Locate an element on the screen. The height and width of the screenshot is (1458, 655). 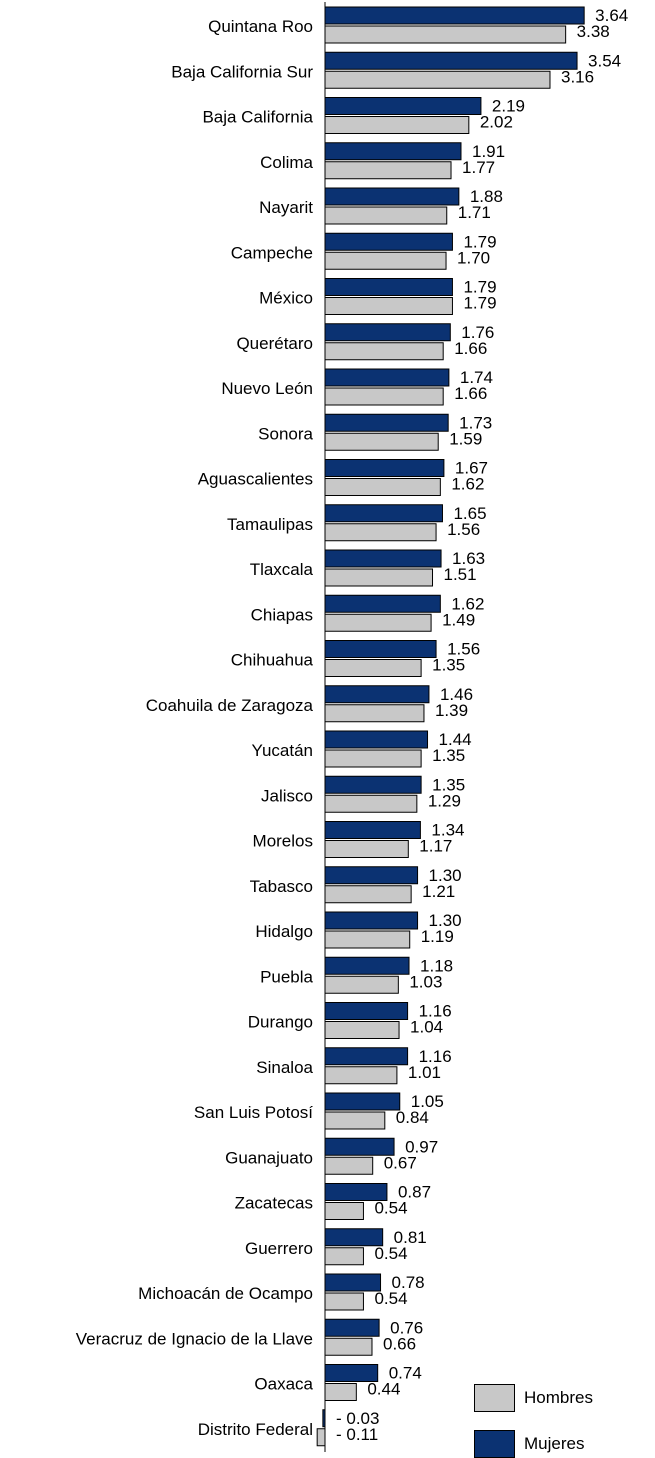
legend-swatch-hombres is located at coordinates (494, 1398).